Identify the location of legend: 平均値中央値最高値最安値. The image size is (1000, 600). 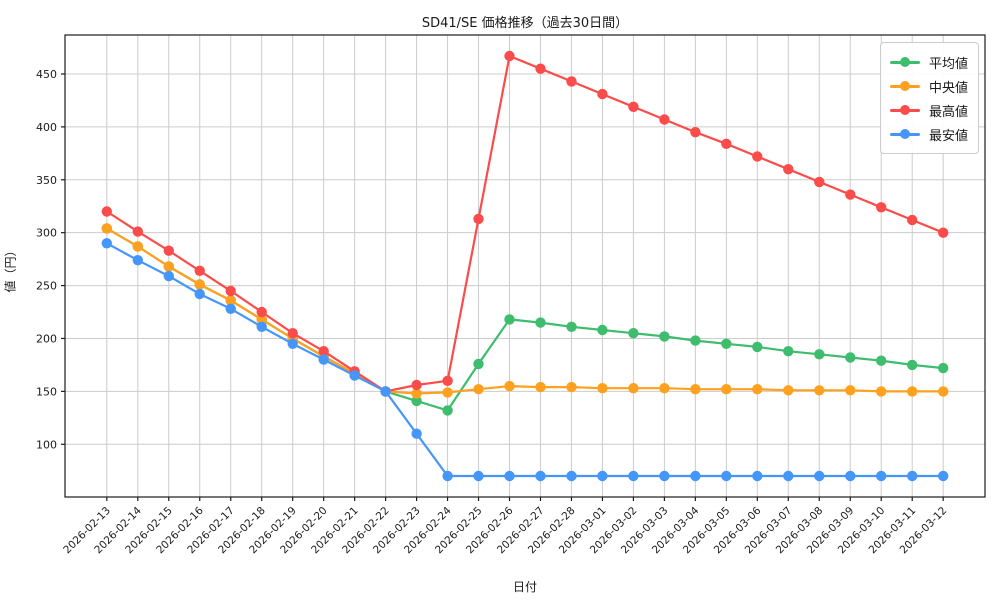
(929, 98).